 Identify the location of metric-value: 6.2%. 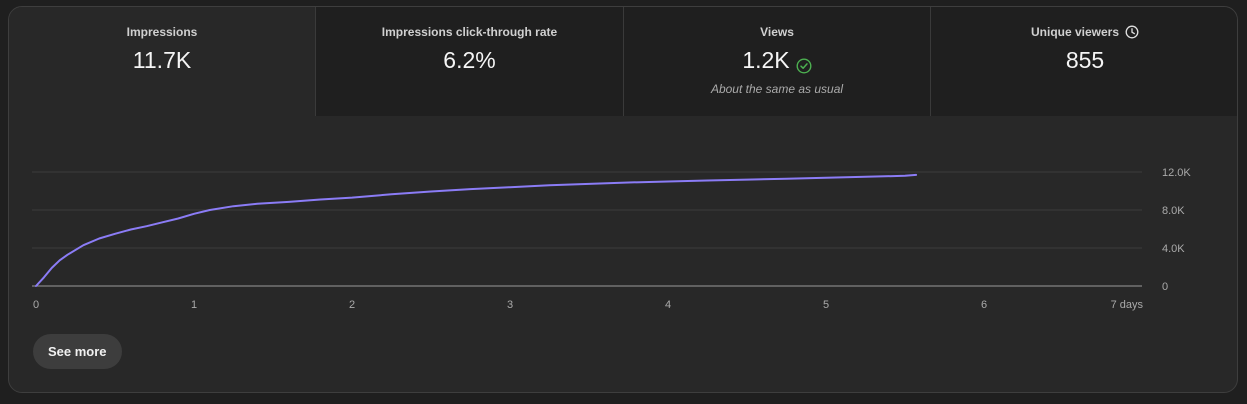
(469, 60).